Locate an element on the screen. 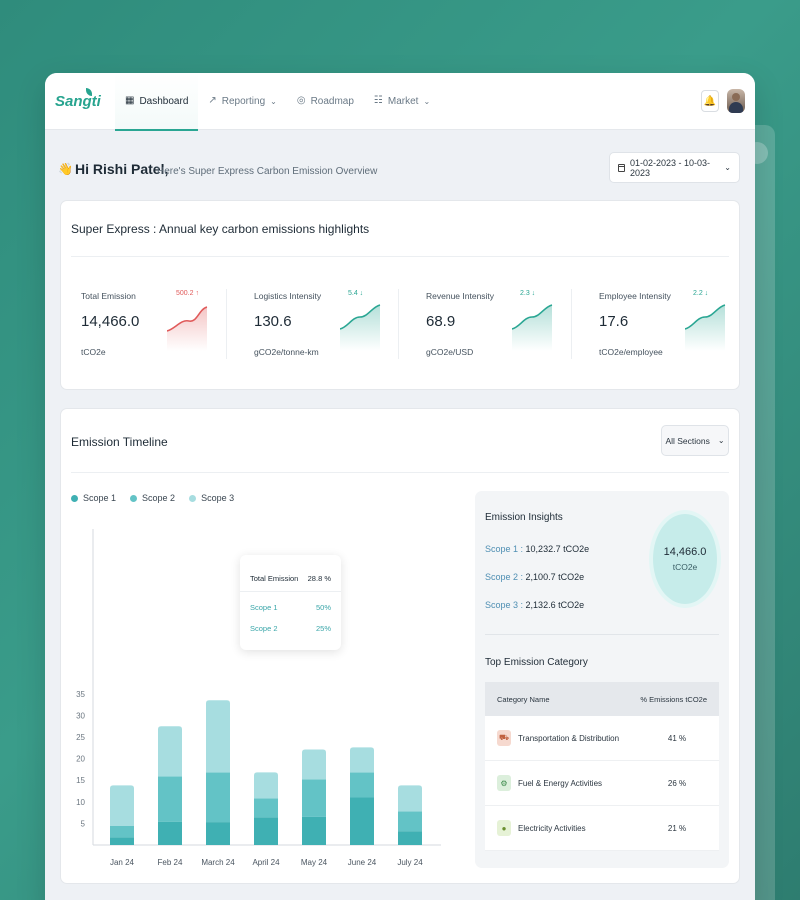 This screenshot has width=800, height=900. table-row: ● Electricity Activities 21 % is located at coordinates (602, 828).